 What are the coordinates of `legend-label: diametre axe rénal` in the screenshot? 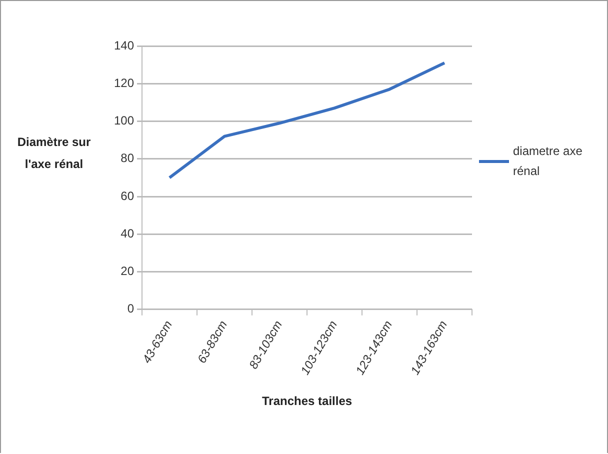 It's located at (548, 161).